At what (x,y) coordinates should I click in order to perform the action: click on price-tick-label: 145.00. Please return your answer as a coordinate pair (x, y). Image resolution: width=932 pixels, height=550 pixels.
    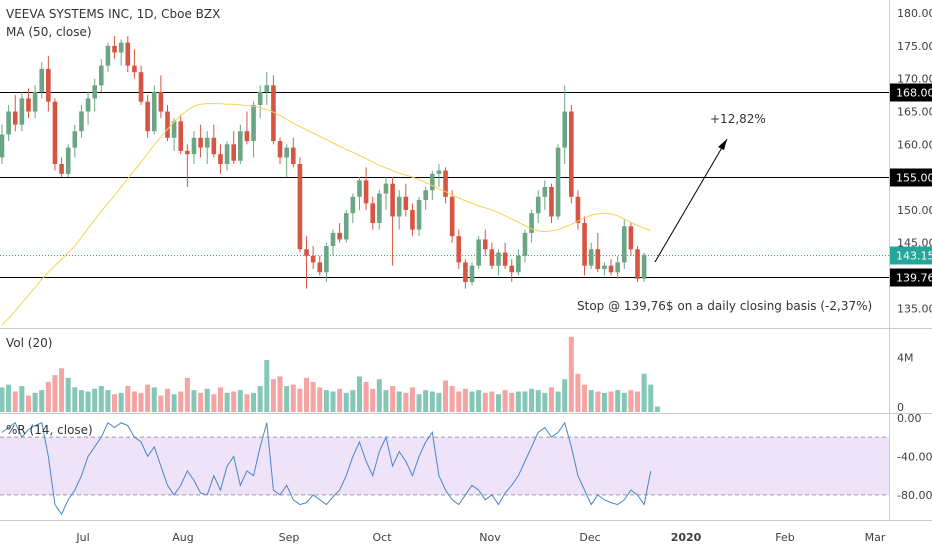
    Looking at the image, I should click on (914, 243).